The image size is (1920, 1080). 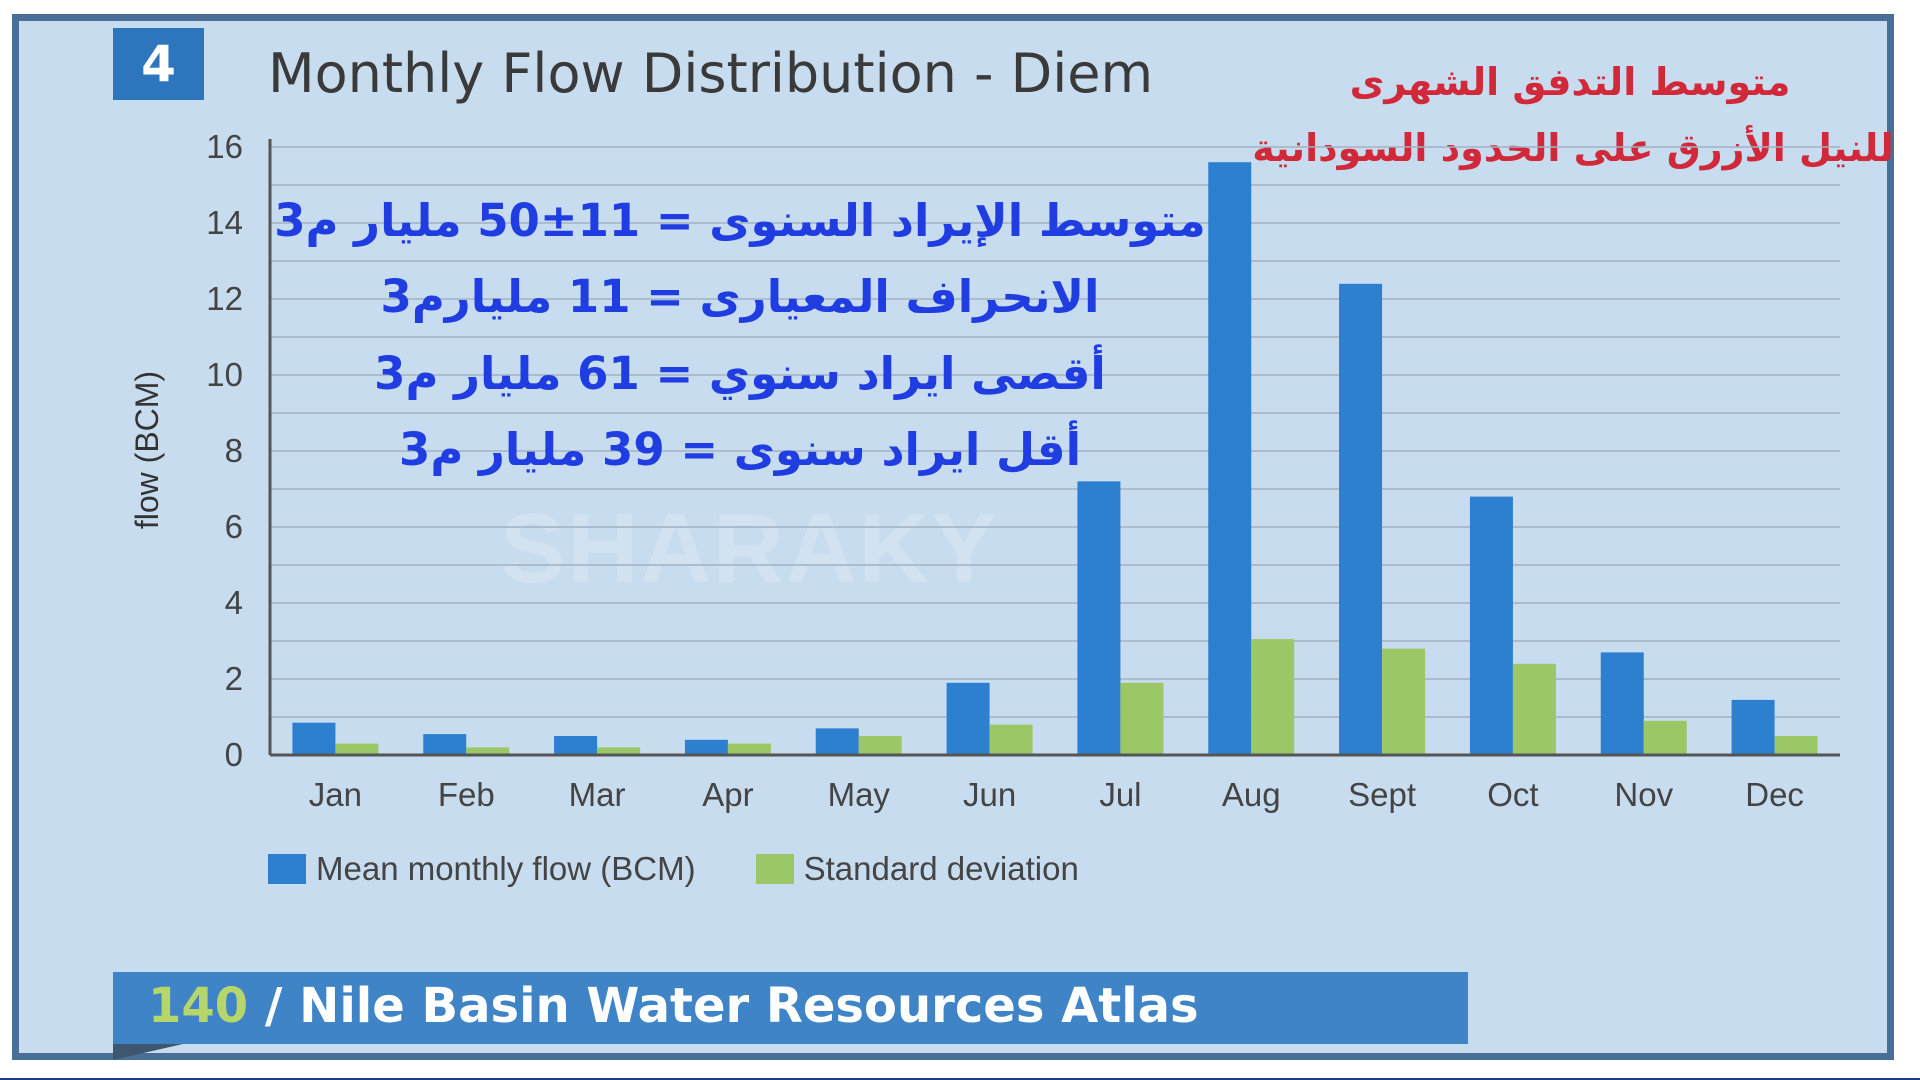 What do you see at coordinates (1573, 148) in the screenshot?
I see `arabic-title-line-2: للنيل الأزرق على الحدود السودانية` at bounding box center [1573, 148].